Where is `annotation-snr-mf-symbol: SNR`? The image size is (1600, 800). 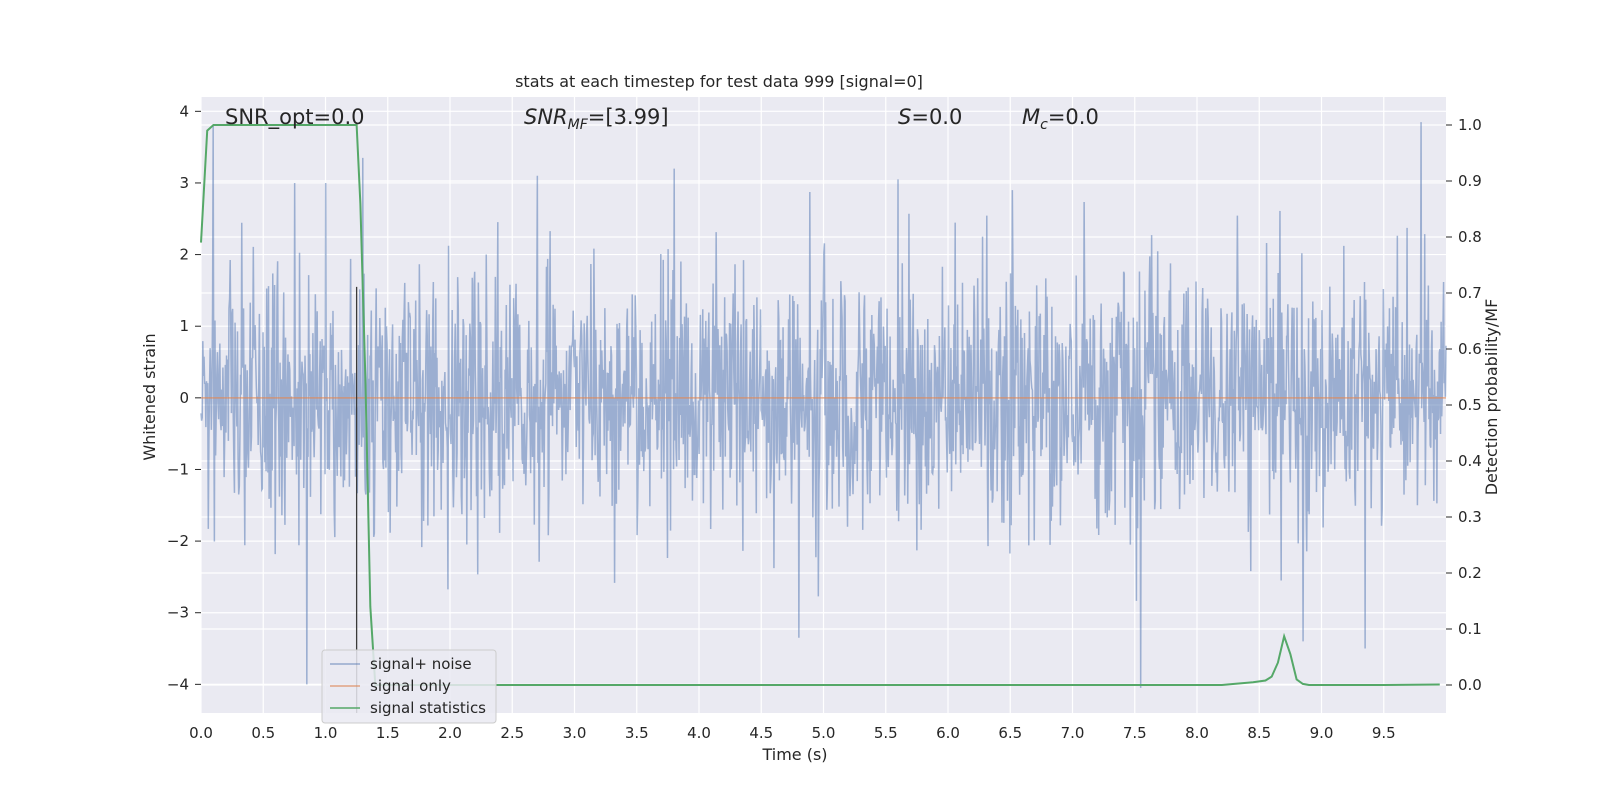
annotation-snr-mf-symbol: SNR is located at coordinates (546, 117).